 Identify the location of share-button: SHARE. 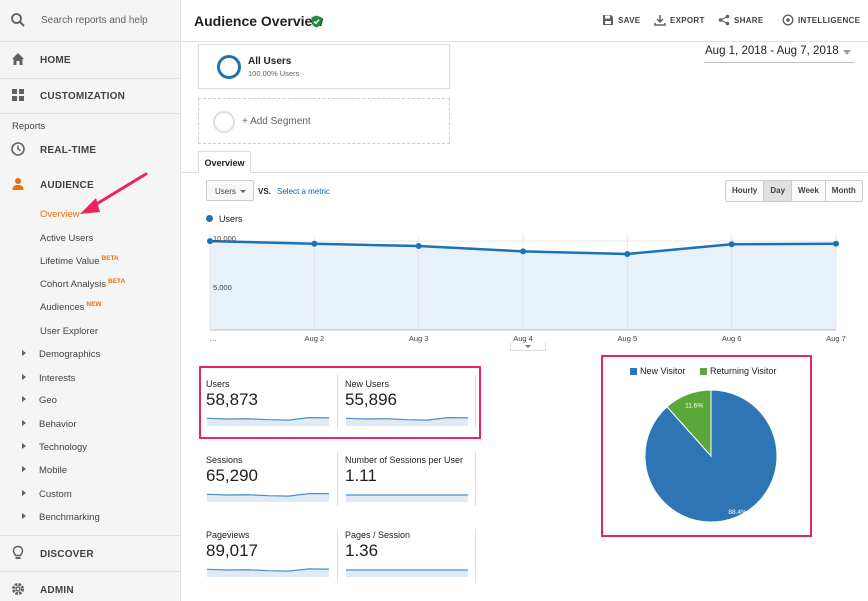
(741, 20).